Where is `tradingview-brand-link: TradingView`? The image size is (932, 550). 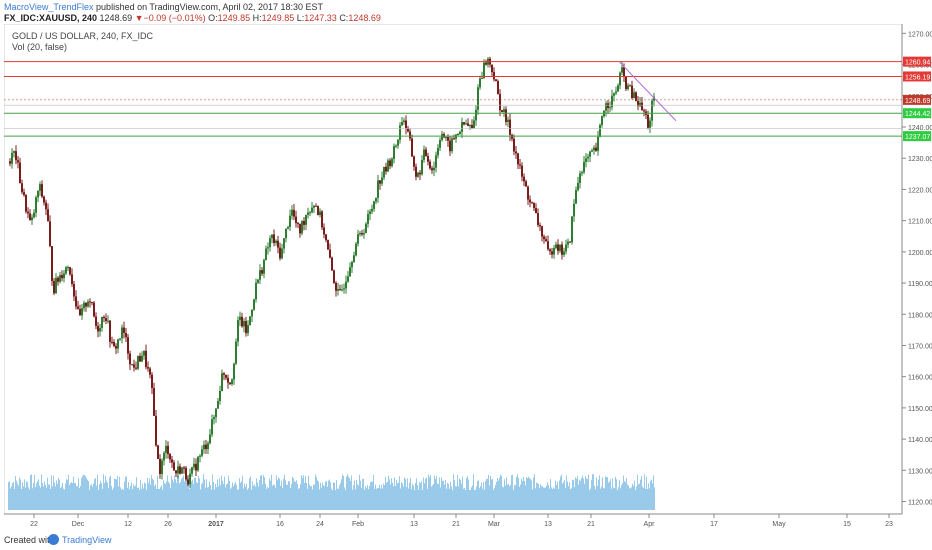
tradingview-brand-link: TradingView is located at coordinates (87, 540).